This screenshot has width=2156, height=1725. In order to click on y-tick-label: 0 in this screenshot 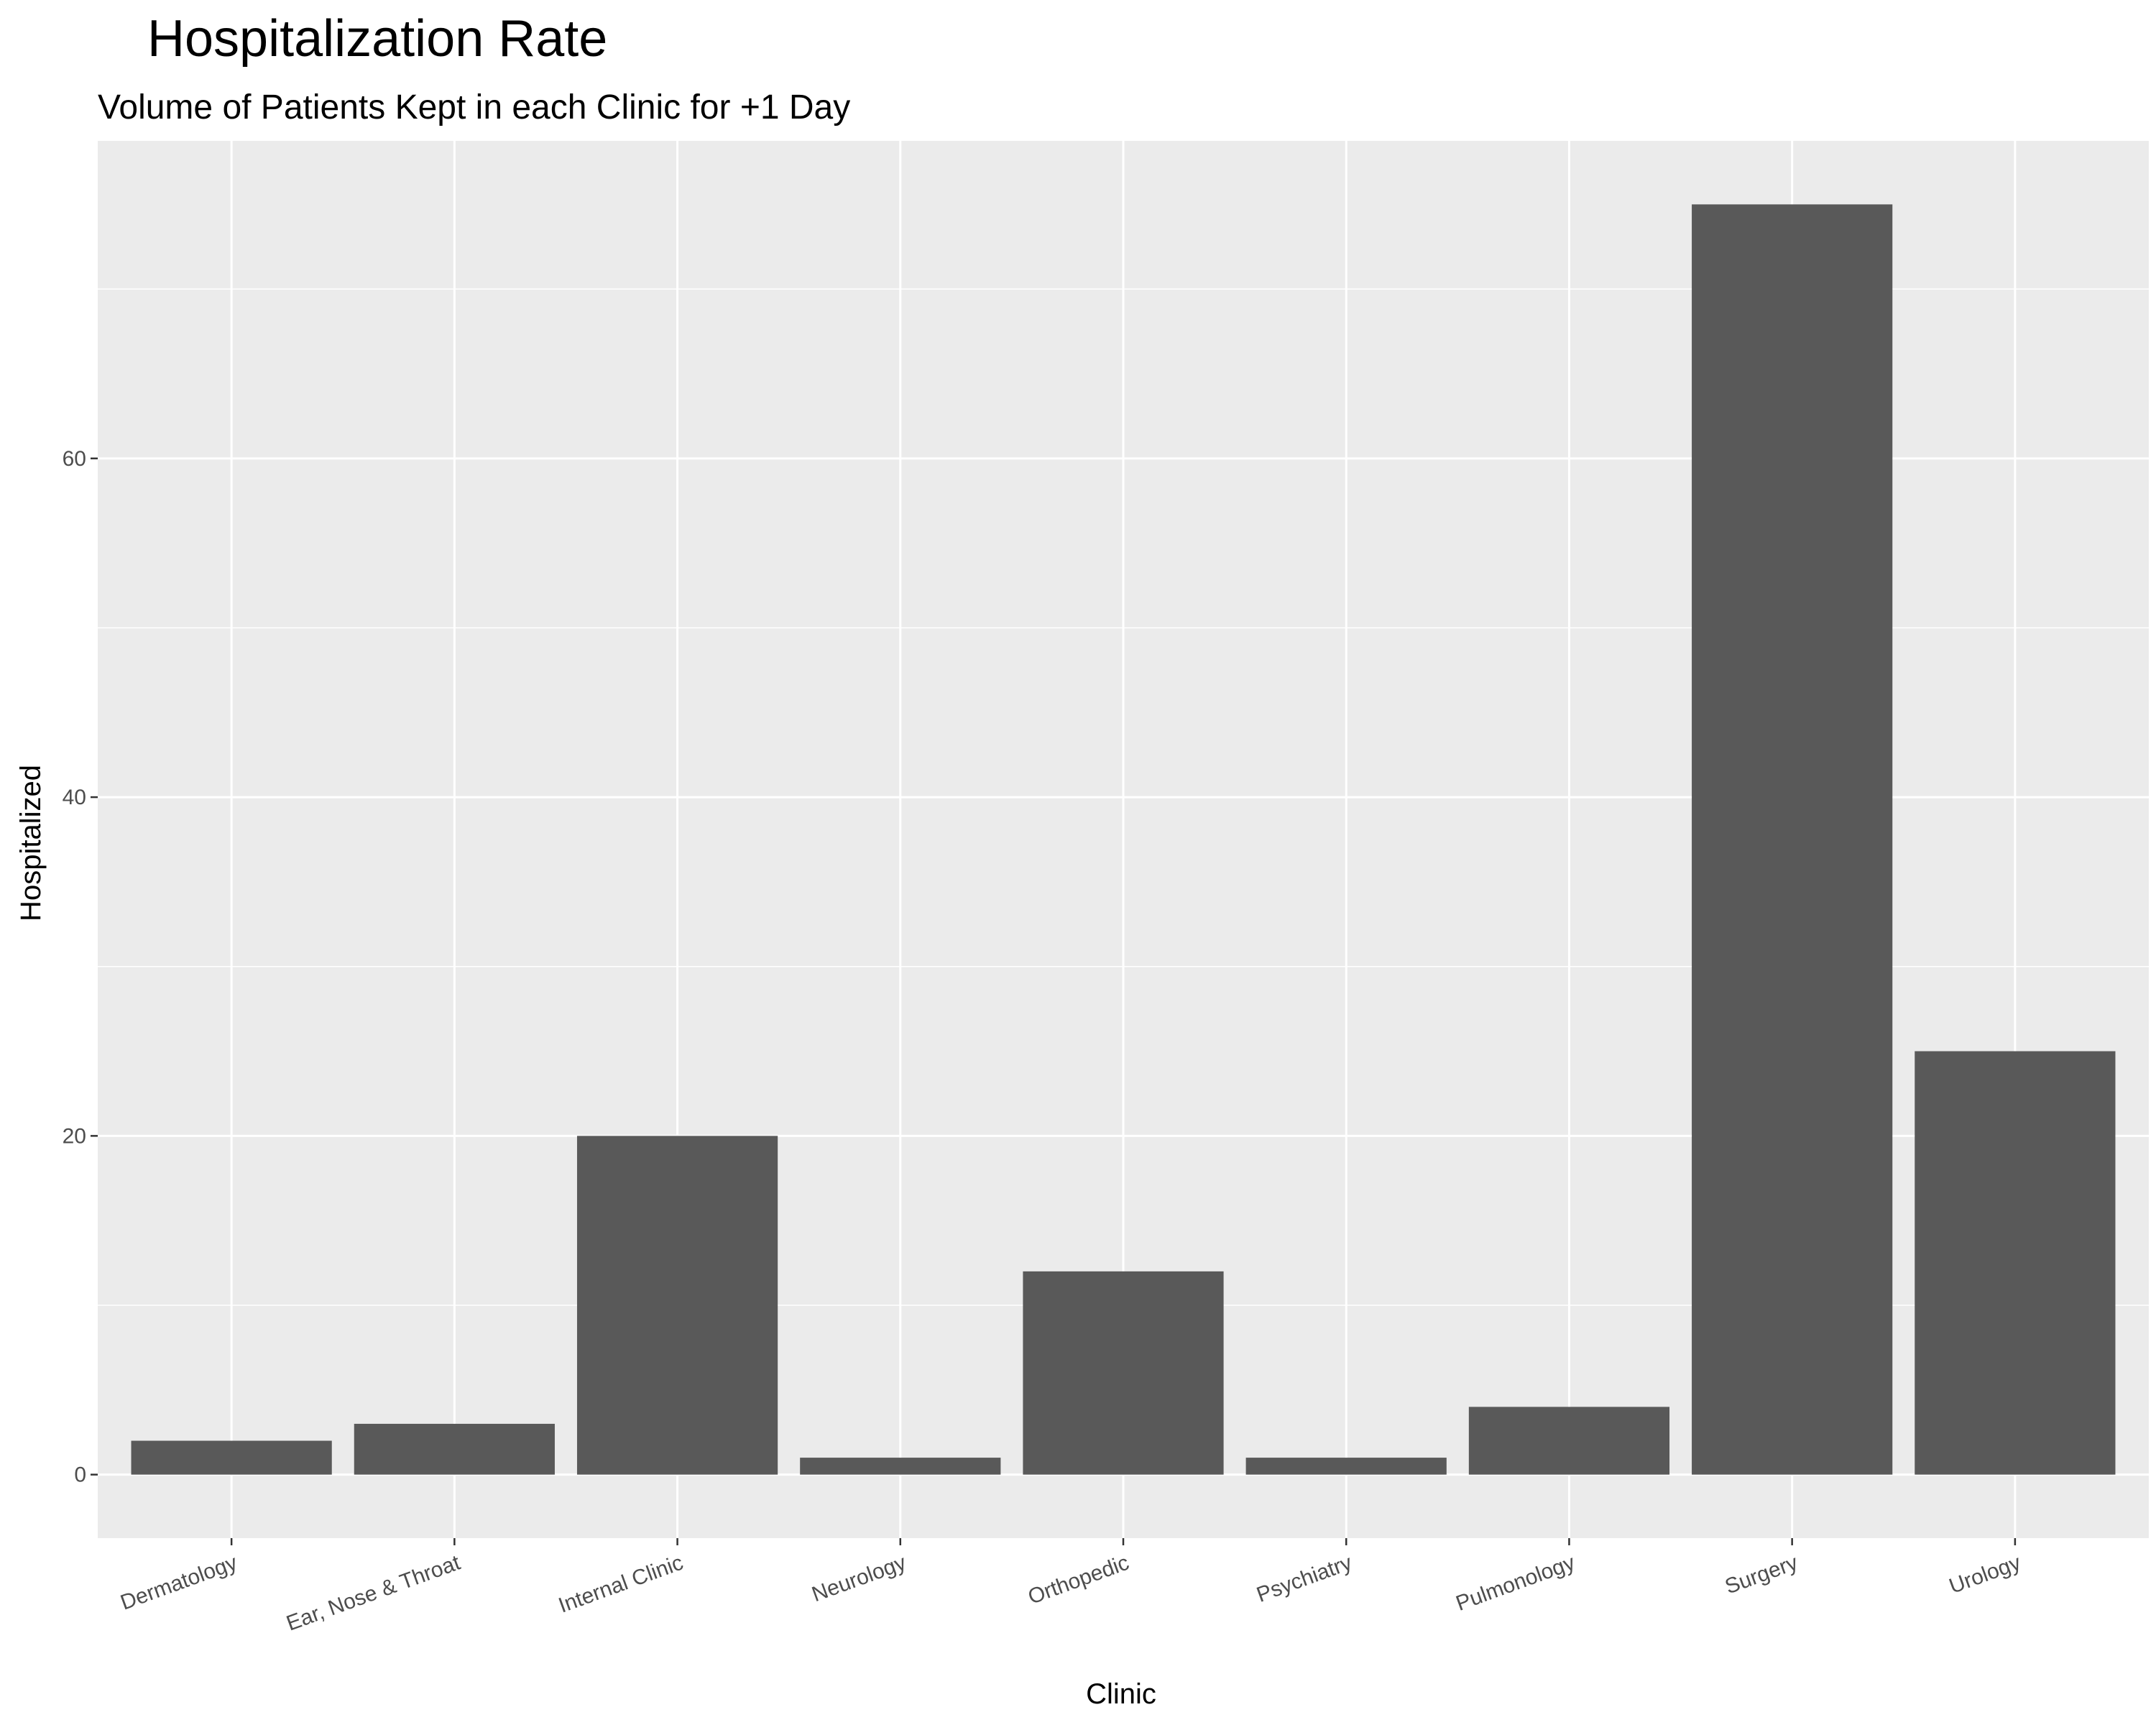, I will do `click(80, 1475)`.